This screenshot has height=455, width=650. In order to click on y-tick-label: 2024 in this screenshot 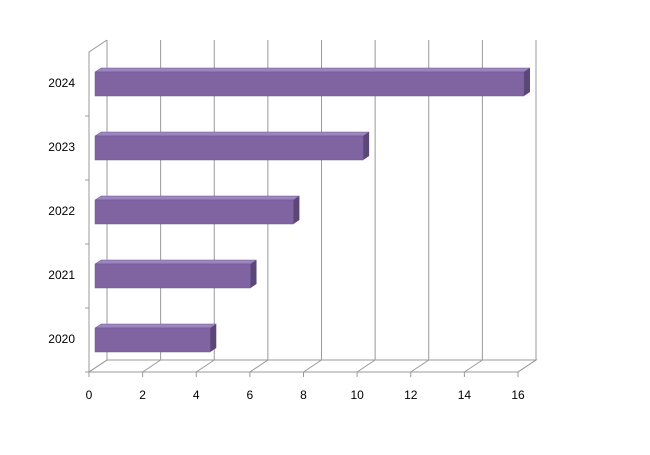, I will do `click(61, 83)`.